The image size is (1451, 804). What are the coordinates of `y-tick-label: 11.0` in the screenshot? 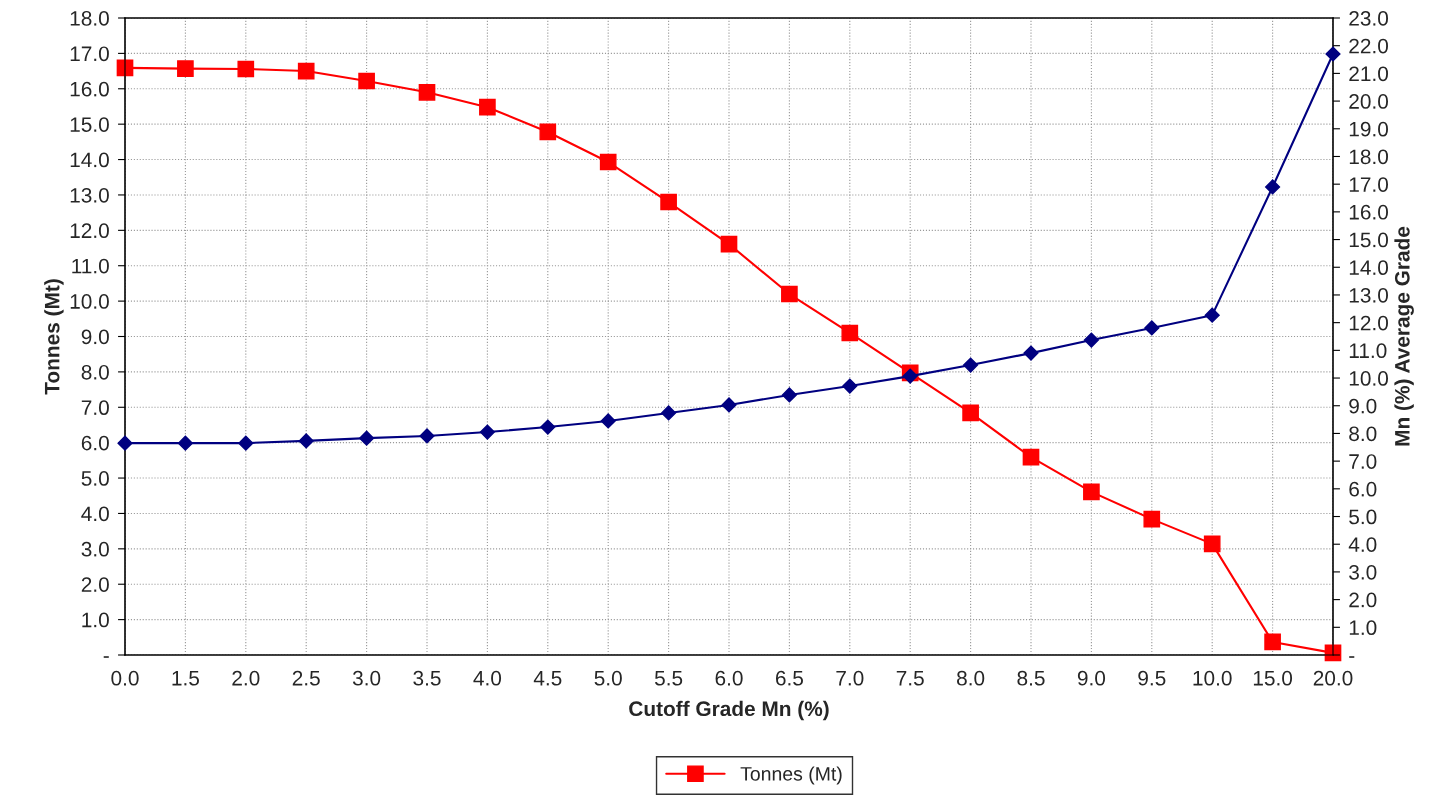 It's located at (90, 266).